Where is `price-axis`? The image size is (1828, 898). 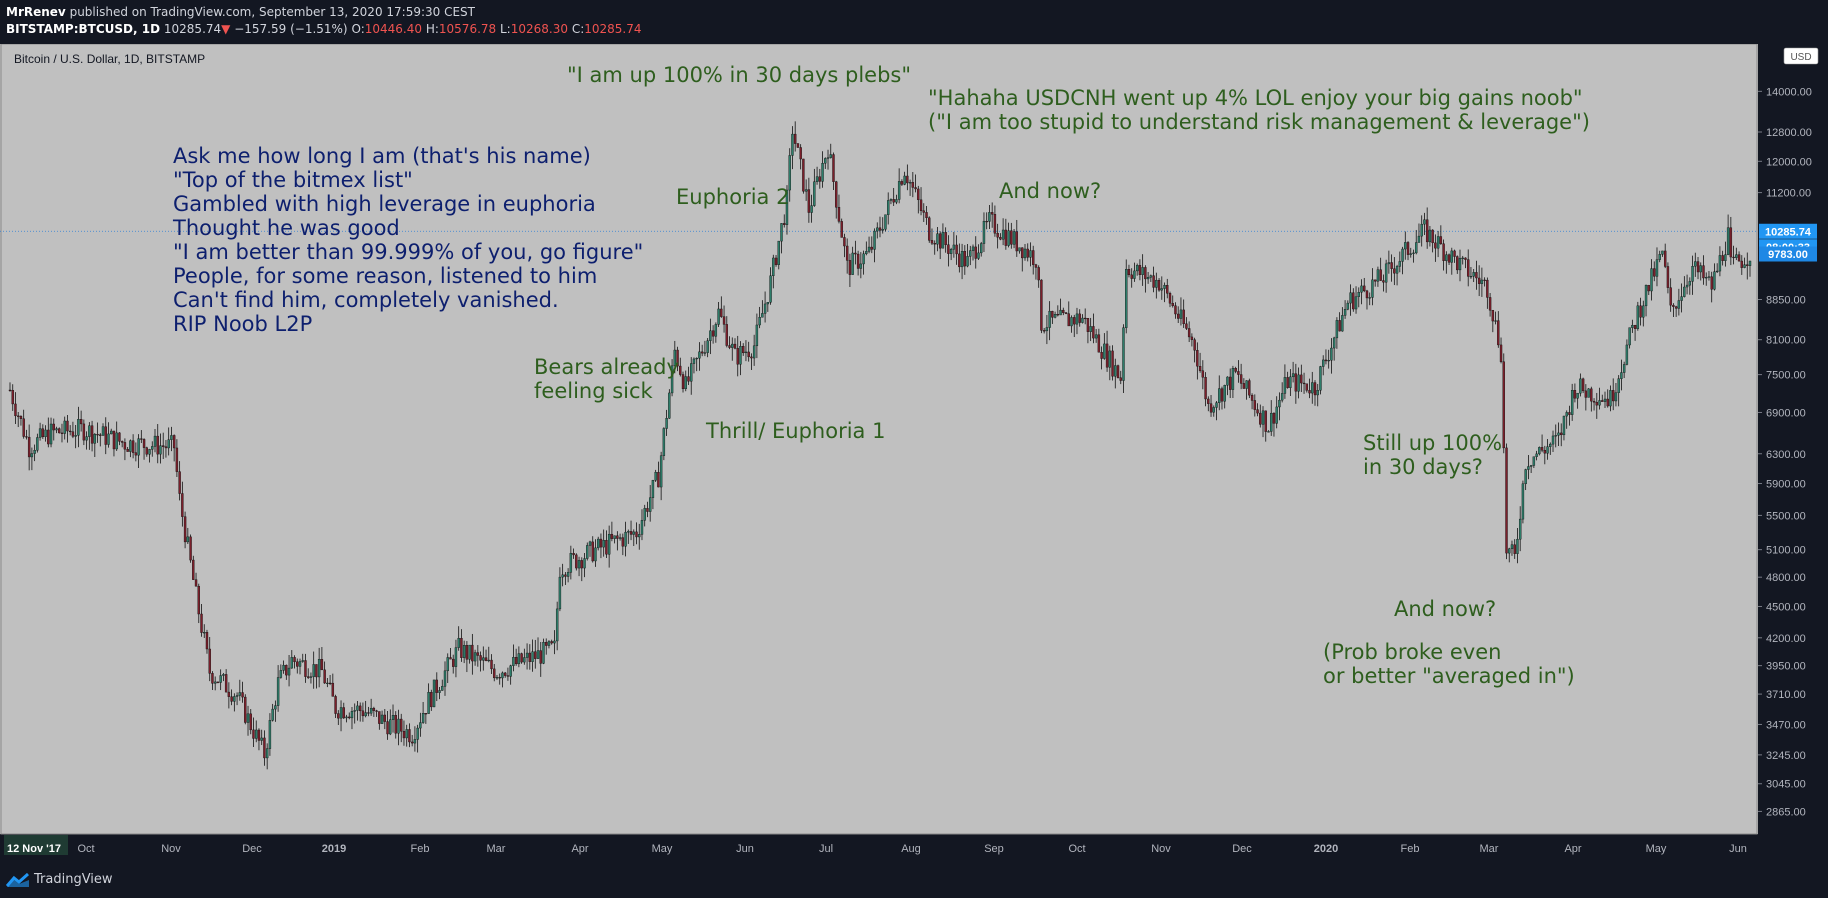
price-axis is located at coordinates (1793, 453).